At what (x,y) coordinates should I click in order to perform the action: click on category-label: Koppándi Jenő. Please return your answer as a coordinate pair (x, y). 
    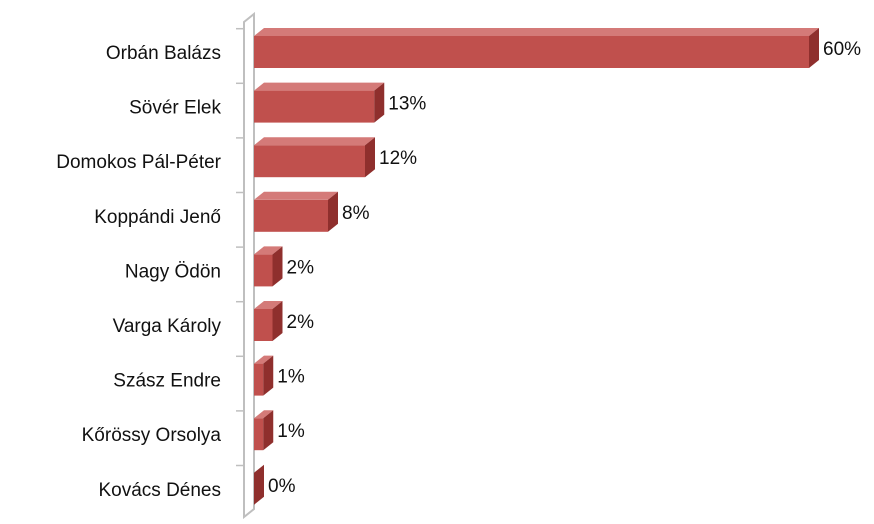
    Looking at the image, I should click on (157, 217).